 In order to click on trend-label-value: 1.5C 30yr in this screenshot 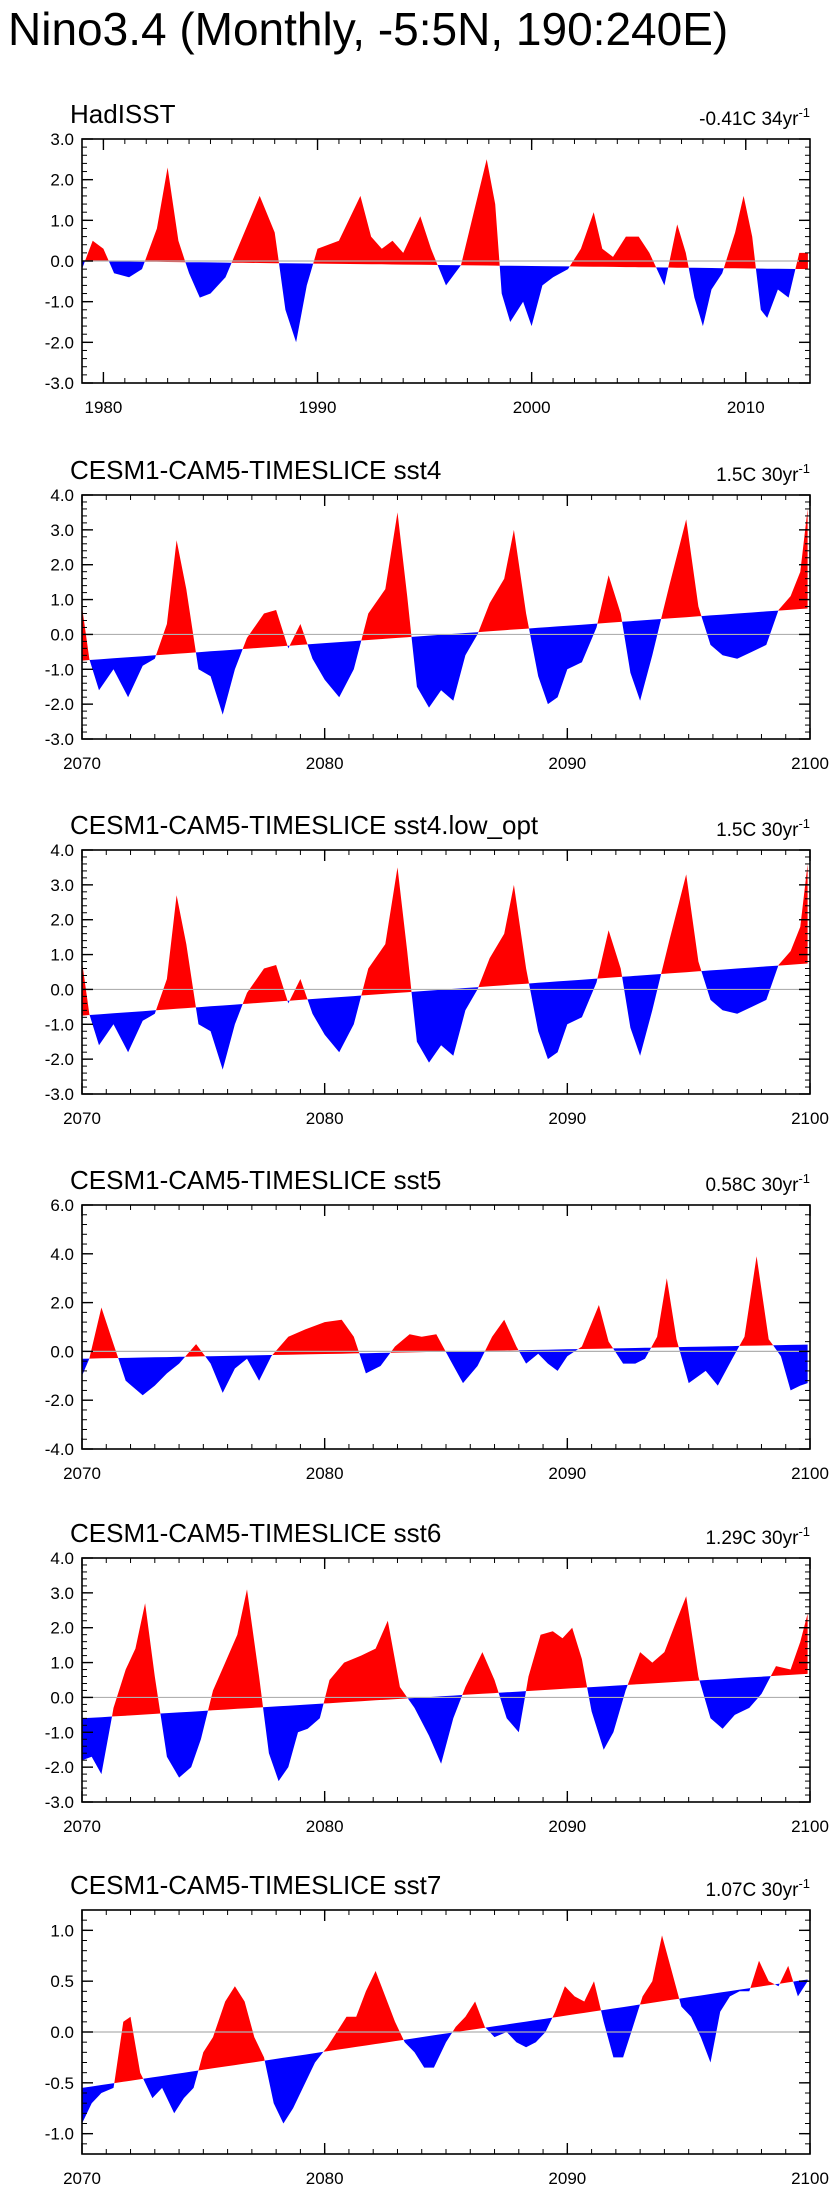, I will do `click(757, 830)`.